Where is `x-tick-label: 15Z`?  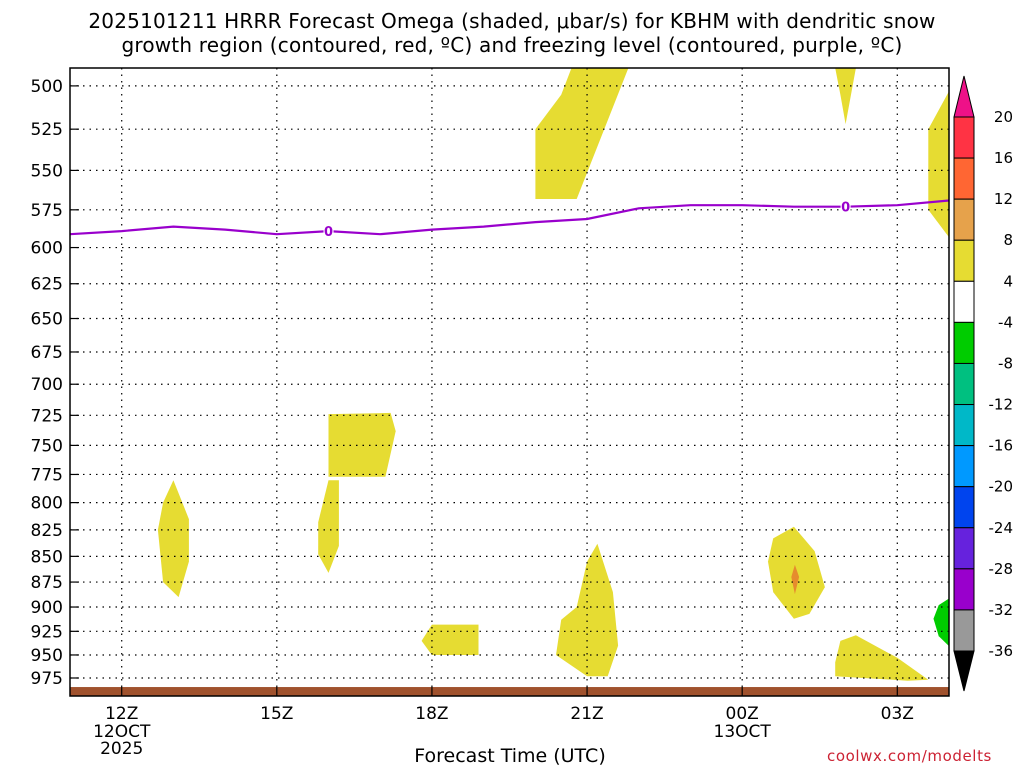 x-tick-label: 15Z is located at coordinates (276, 714).